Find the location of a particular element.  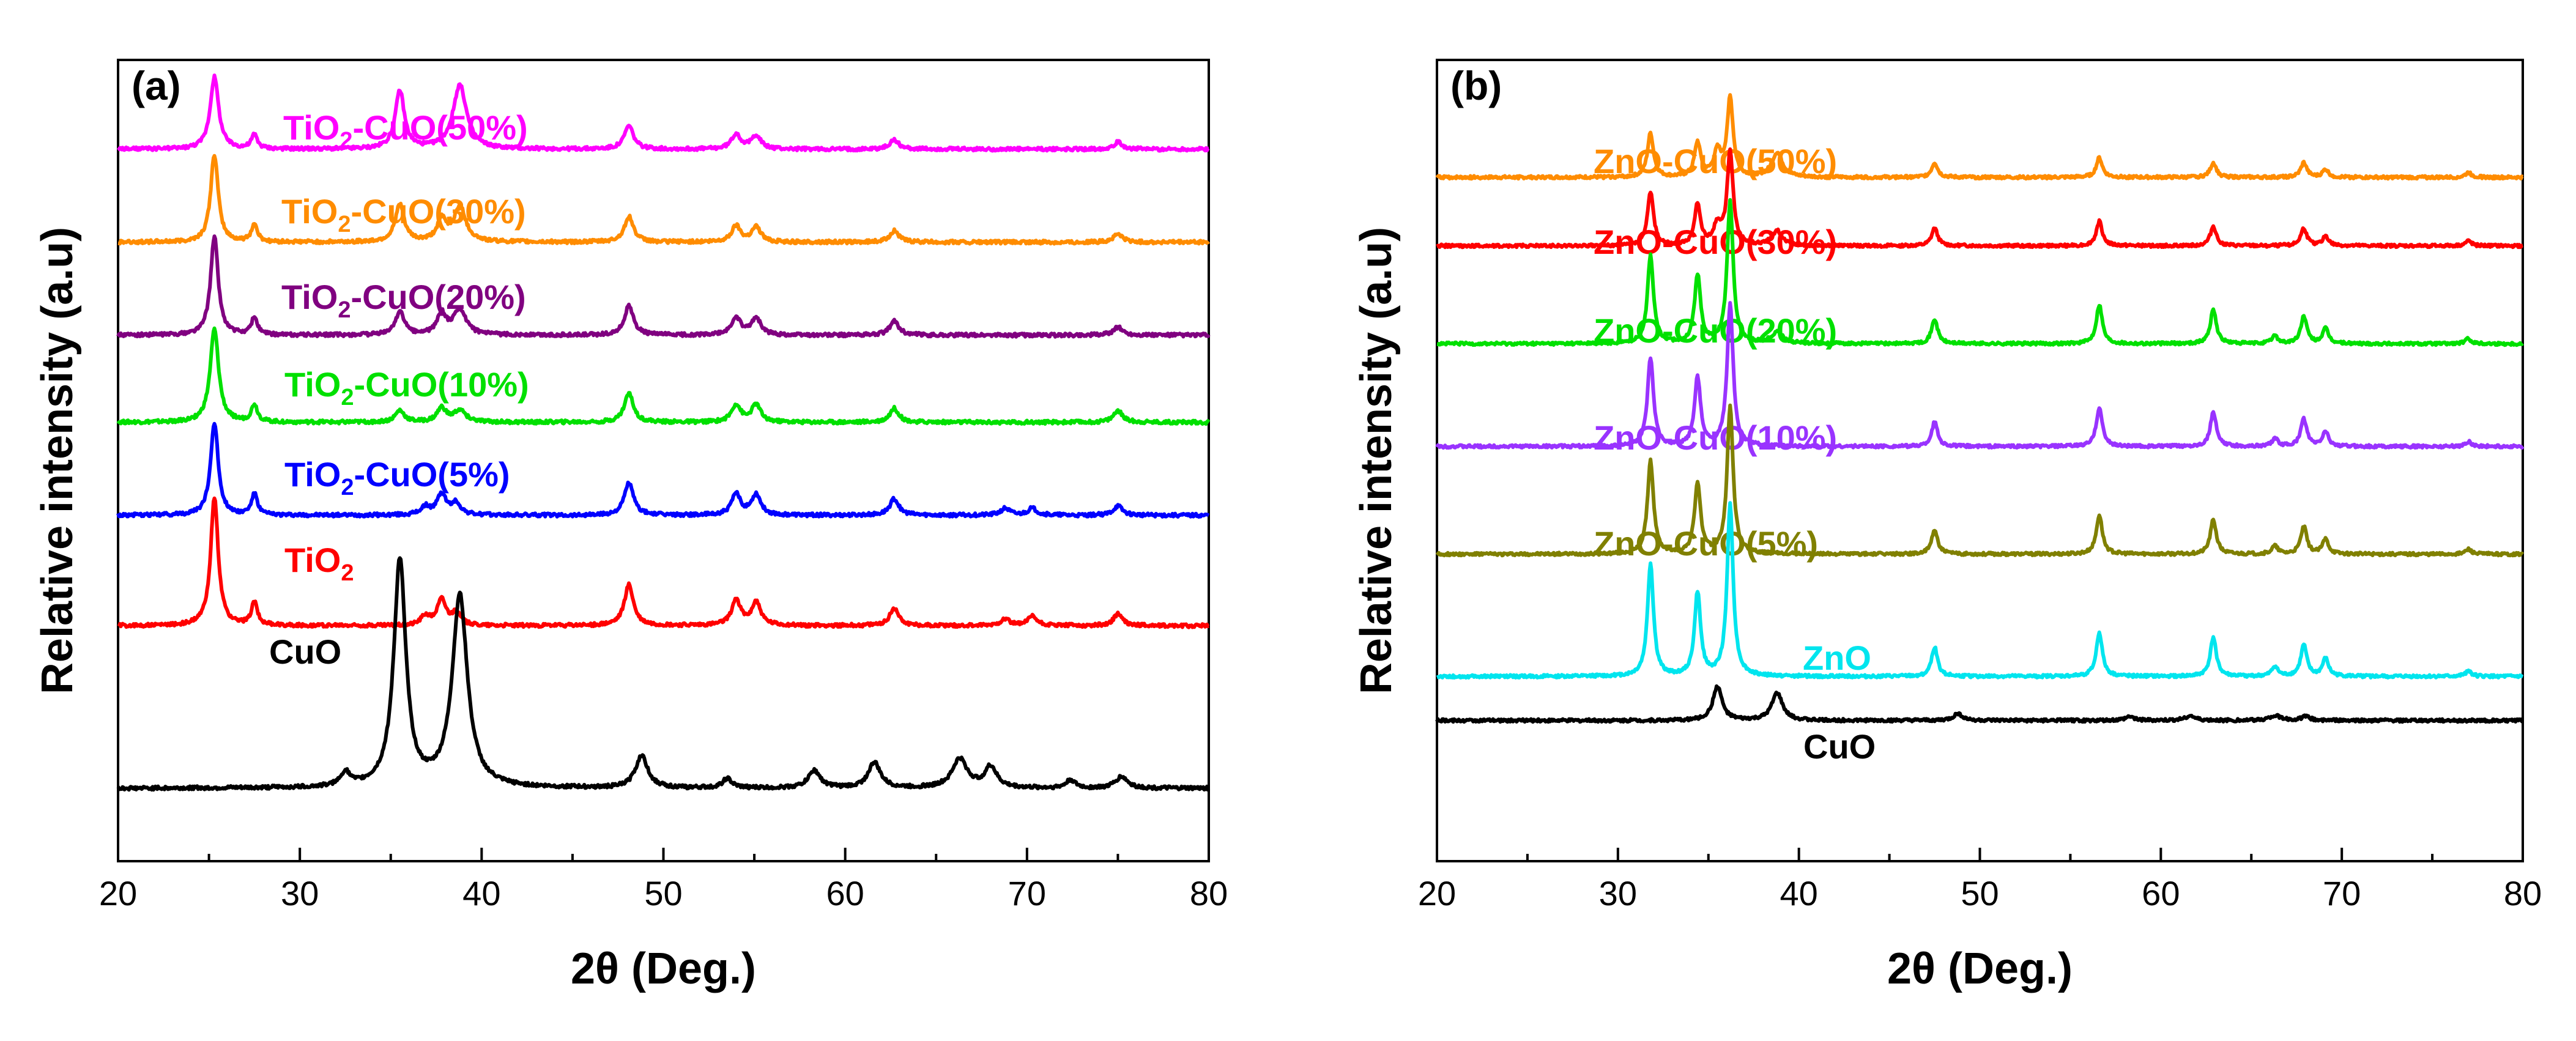

series-label: TiO2-CuO(5%) is located at coordinates (397, 477).